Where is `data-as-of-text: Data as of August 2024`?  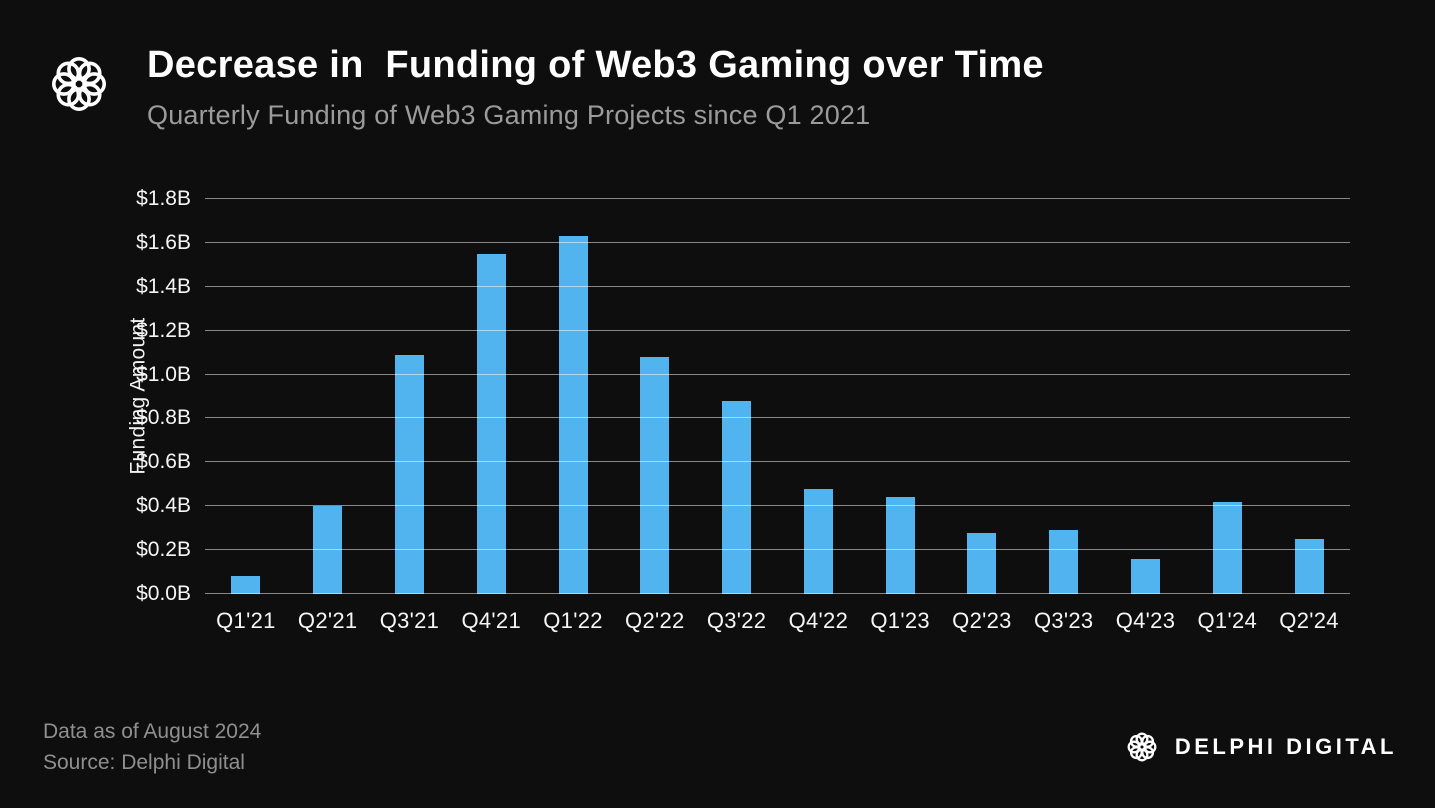
data-as-of-text: Data as of August 2024 is located at coordinates (152, 731).